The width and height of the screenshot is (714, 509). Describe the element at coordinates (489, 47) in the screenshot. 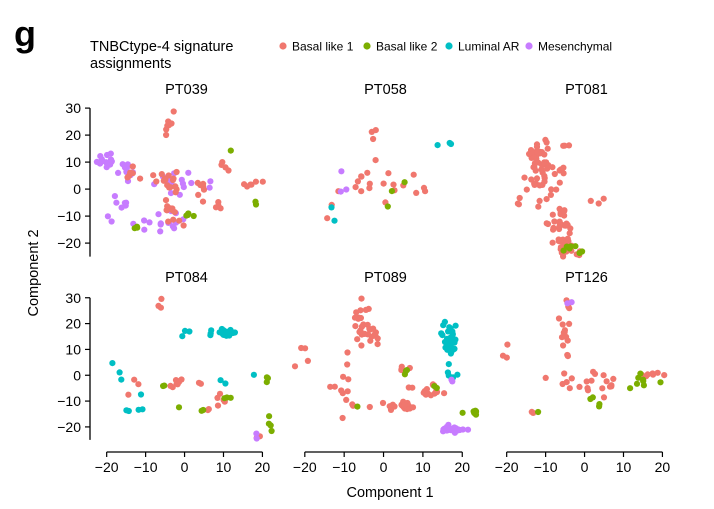

I see `legend-label-2: Luminal AR` at that location.